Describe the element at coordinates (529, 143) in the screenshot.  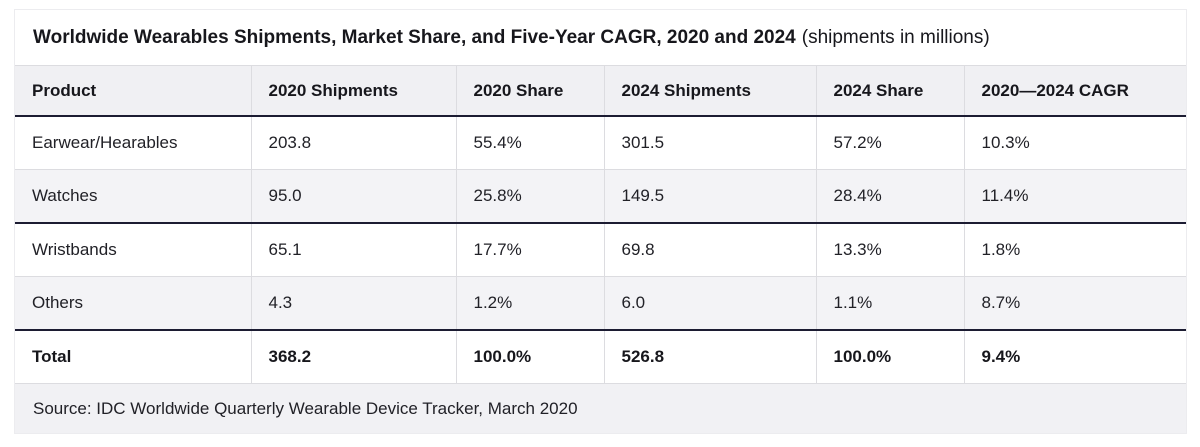
I see `cell-2020-share: 55.4%` at that location.